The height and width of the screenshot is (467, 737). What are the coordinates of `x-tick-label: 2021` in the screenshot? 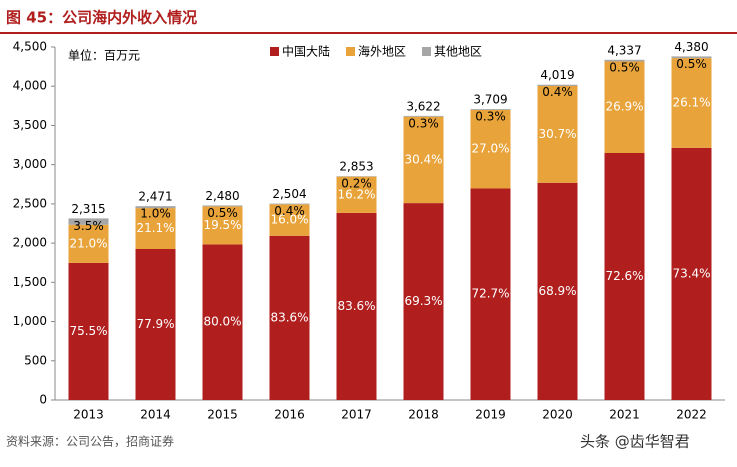 It's located at (624, 415).